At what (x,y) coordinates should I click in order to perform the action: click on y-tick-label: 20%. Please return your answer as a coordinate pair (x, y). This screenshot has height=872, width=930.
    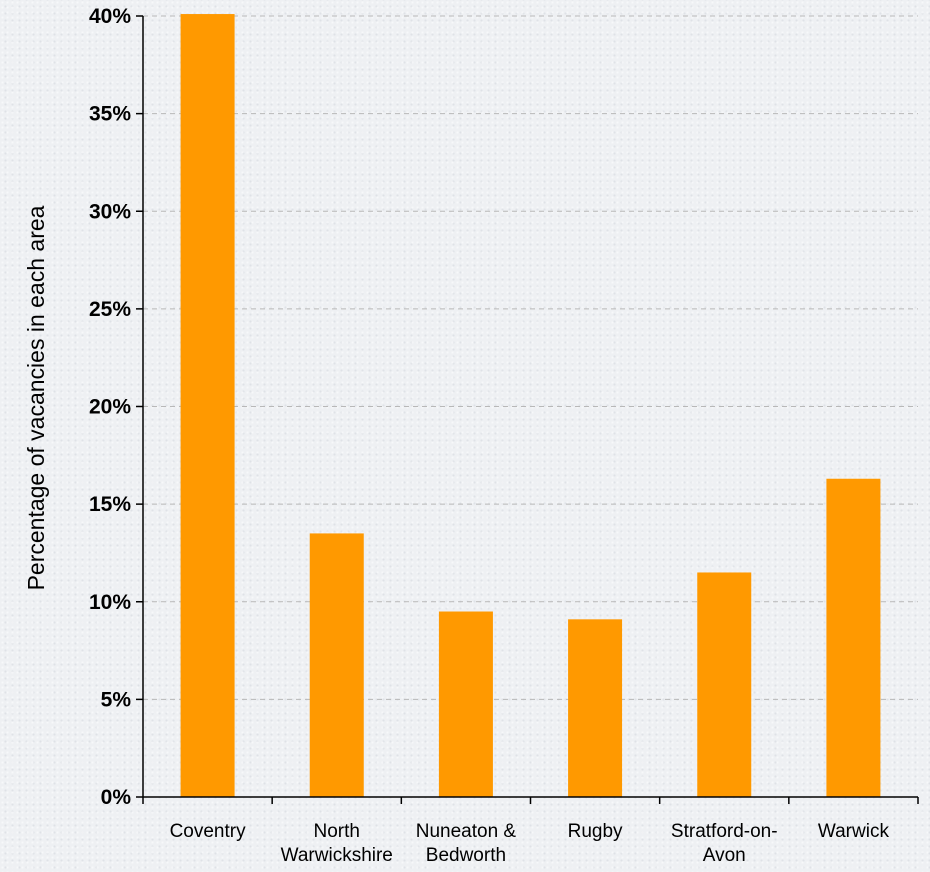
    Looking at the image, I should click on (110, 407).